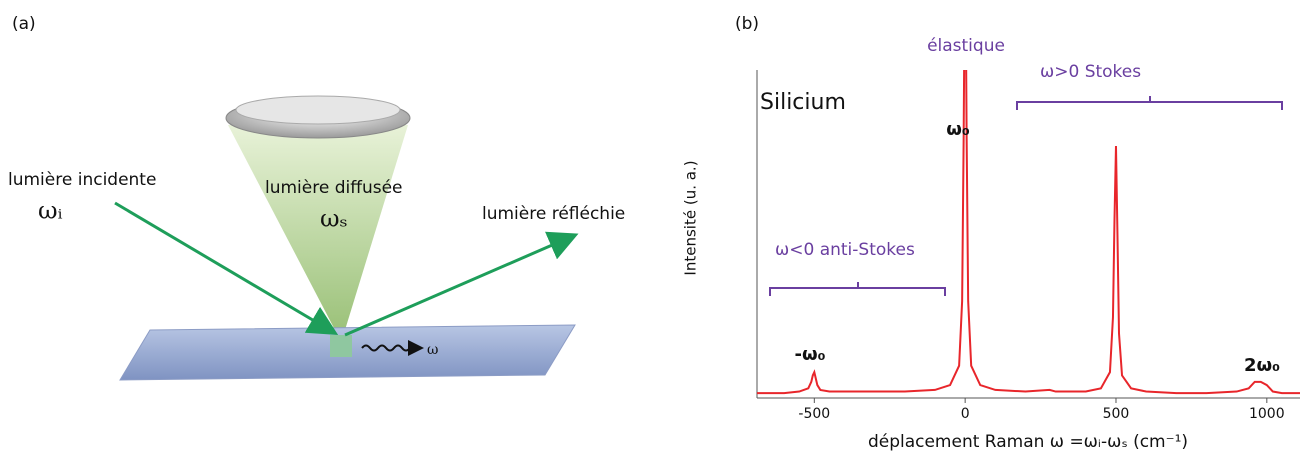 This screenshot has height=467, width=1304. What do you see at coordinates (814, 414) in the screenshot?
I see `x-tick-label: -500` at bounding box center [814, 414].